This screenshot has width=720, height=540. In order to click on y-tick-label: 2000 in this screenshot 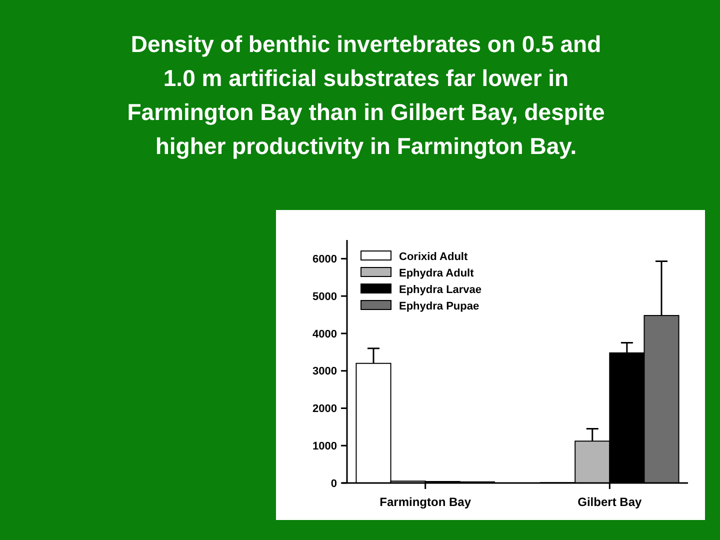, I will do `click(324, 409)`.